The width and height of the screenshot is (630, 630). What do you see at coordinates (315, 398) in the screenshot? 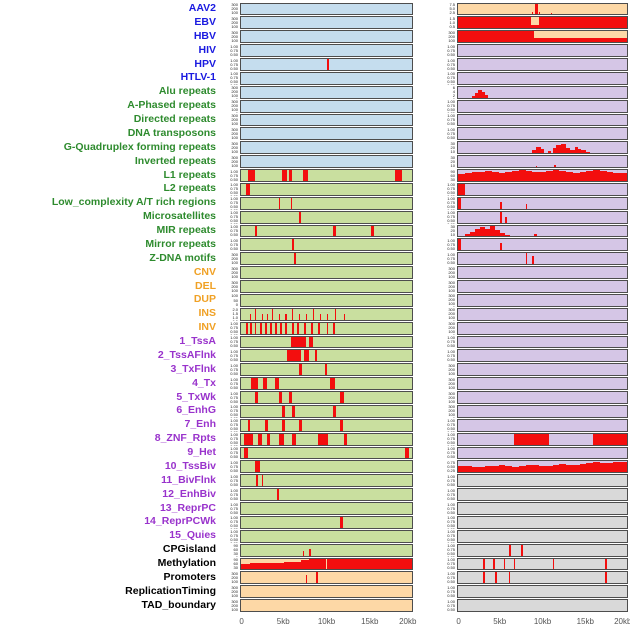
I see `track-row: 5_TxWk 1.000.750.500.250.00 3002001000` at bounding box center [315, 398].